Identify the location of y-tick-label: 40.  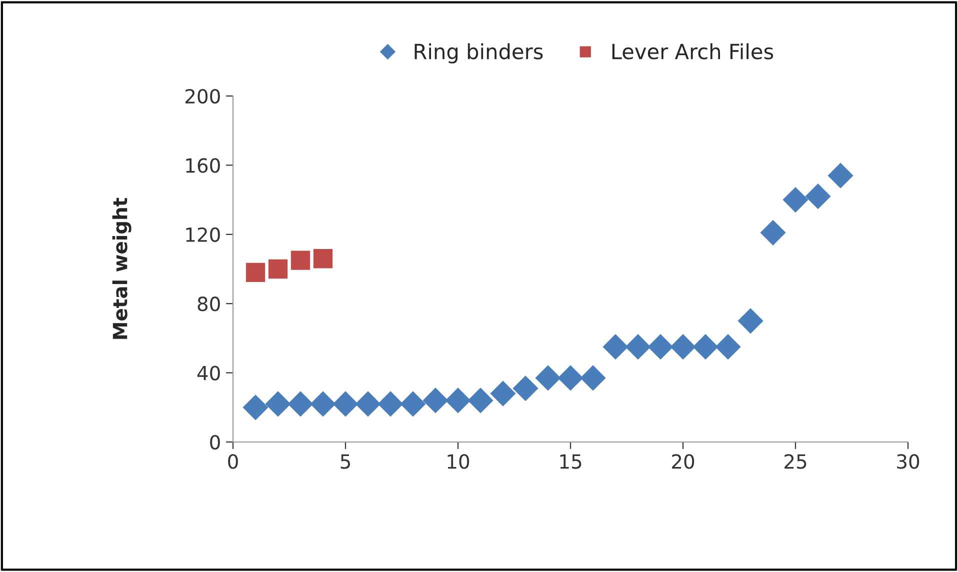
(208, 373).